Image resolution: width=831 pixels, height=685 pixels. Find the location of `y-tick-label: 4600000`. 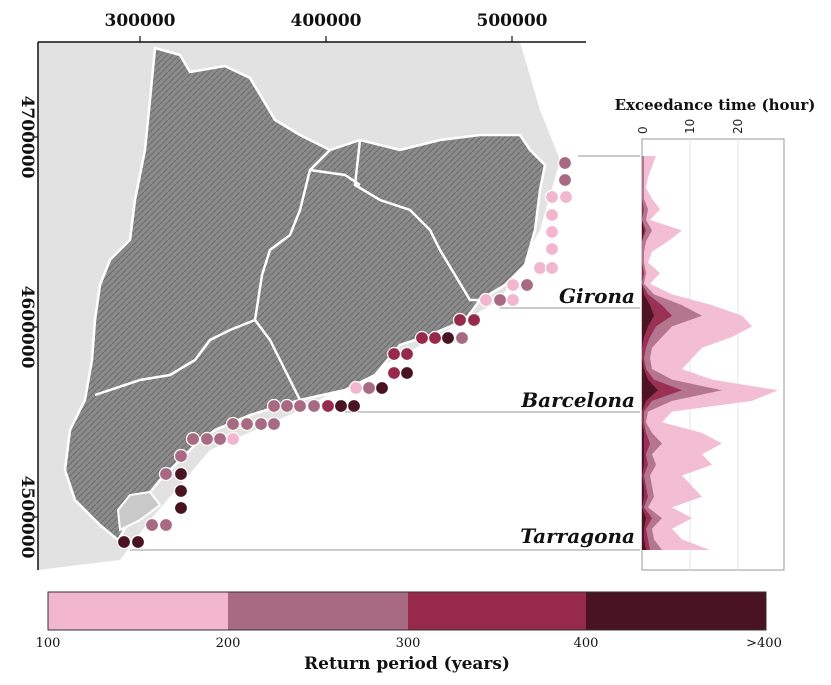

y-tick-label: 4600000 is located at coordinates (27, 327).